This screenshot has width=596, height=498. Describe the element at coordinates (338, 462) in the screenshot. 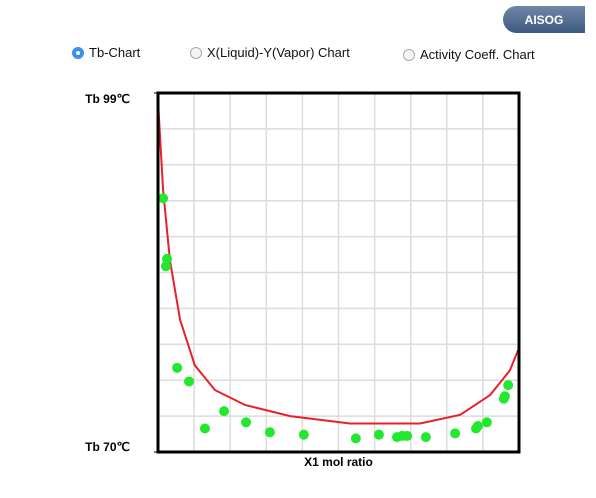

I see `x-axis-label: X1 mol ratio` at that location.